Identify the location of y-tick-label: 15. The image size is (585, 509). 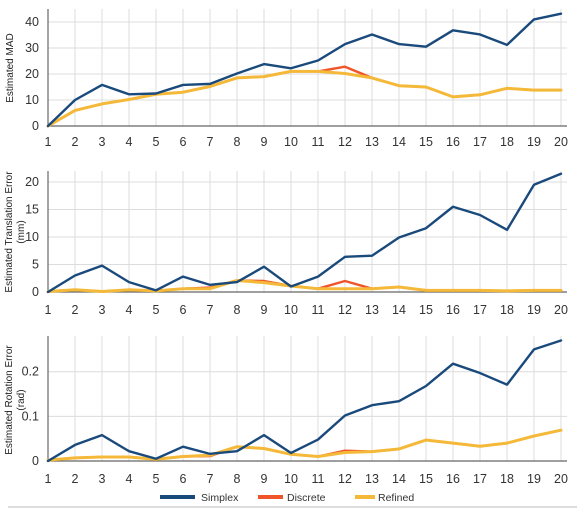
(32, 210).